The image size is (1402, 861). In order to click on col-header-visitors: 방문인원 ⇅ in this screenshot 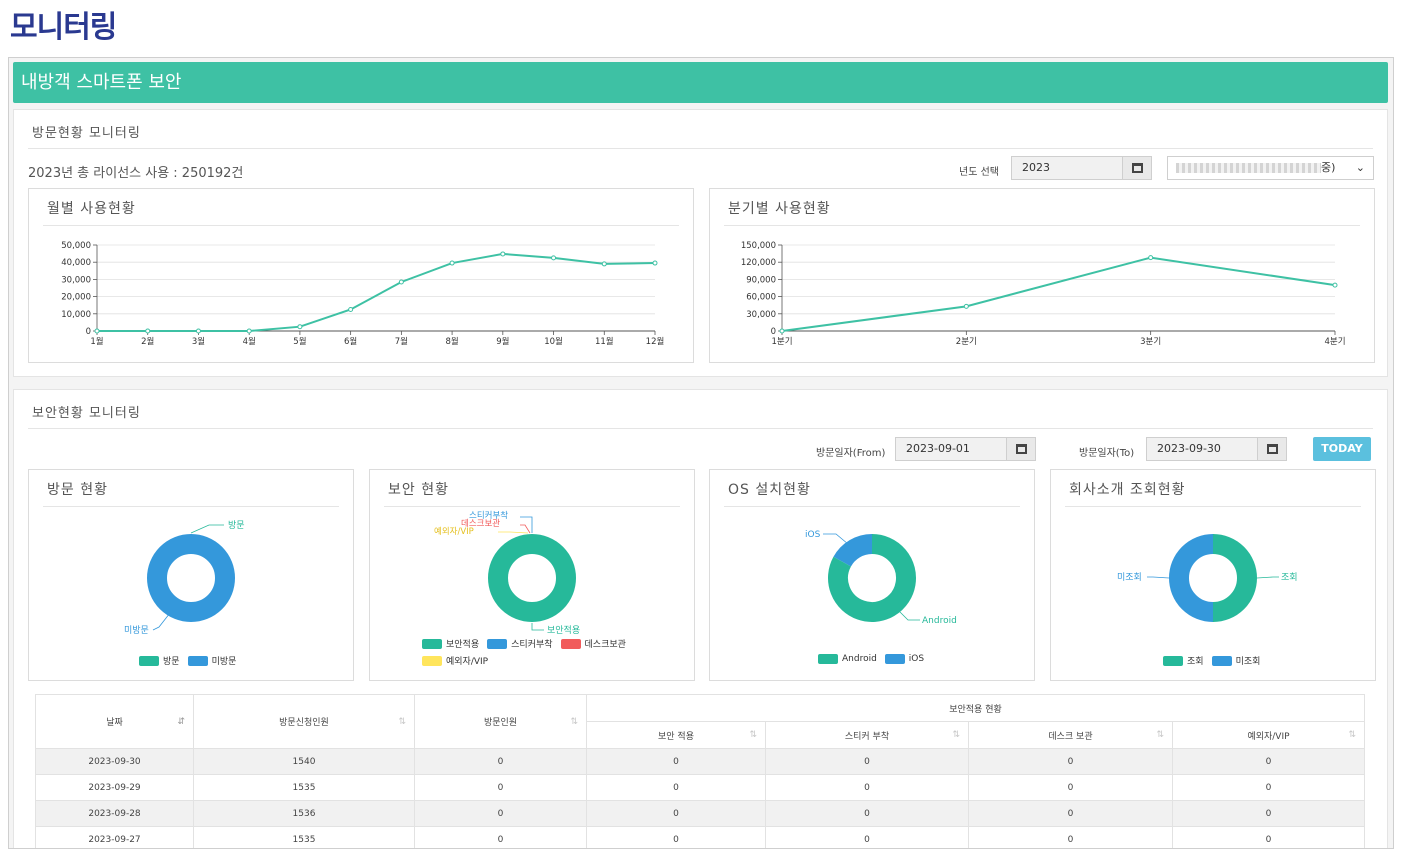, I will do `click(500, 721)`.